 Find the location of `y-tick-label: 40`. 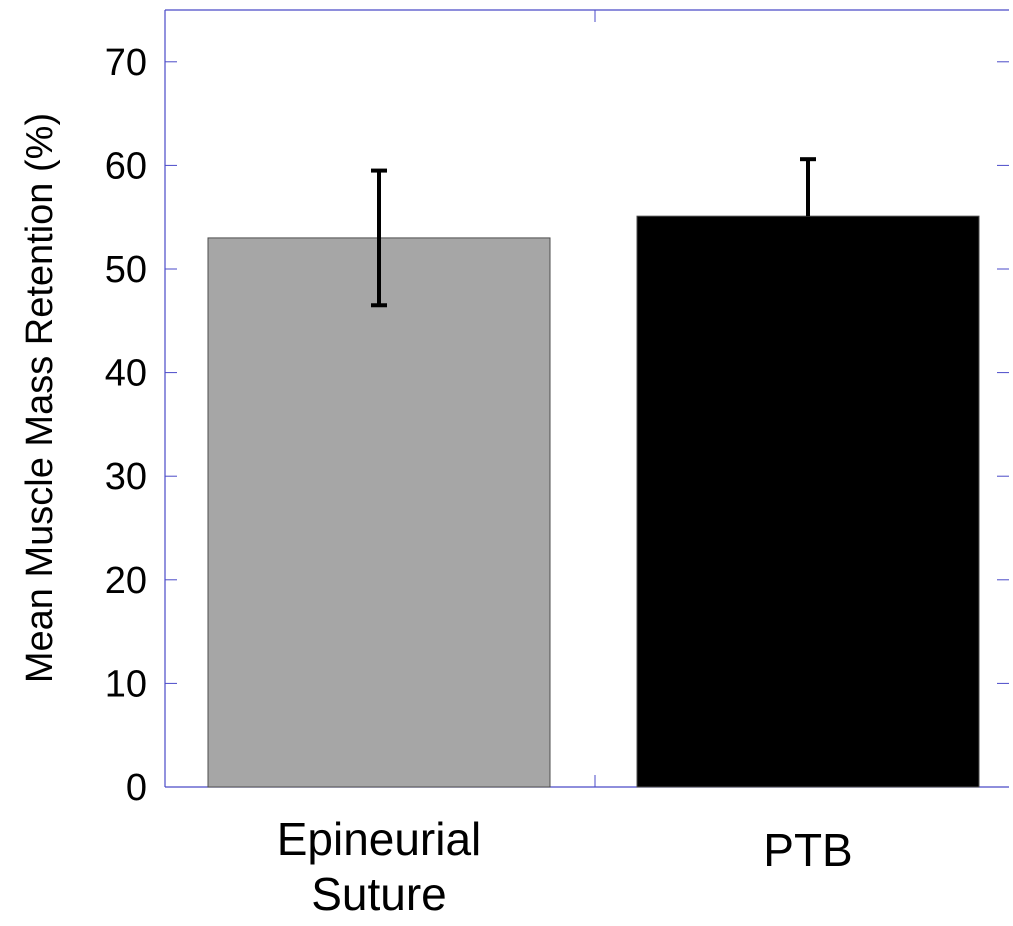

y-tick-label: 40 is located at coordinates (126, 374).